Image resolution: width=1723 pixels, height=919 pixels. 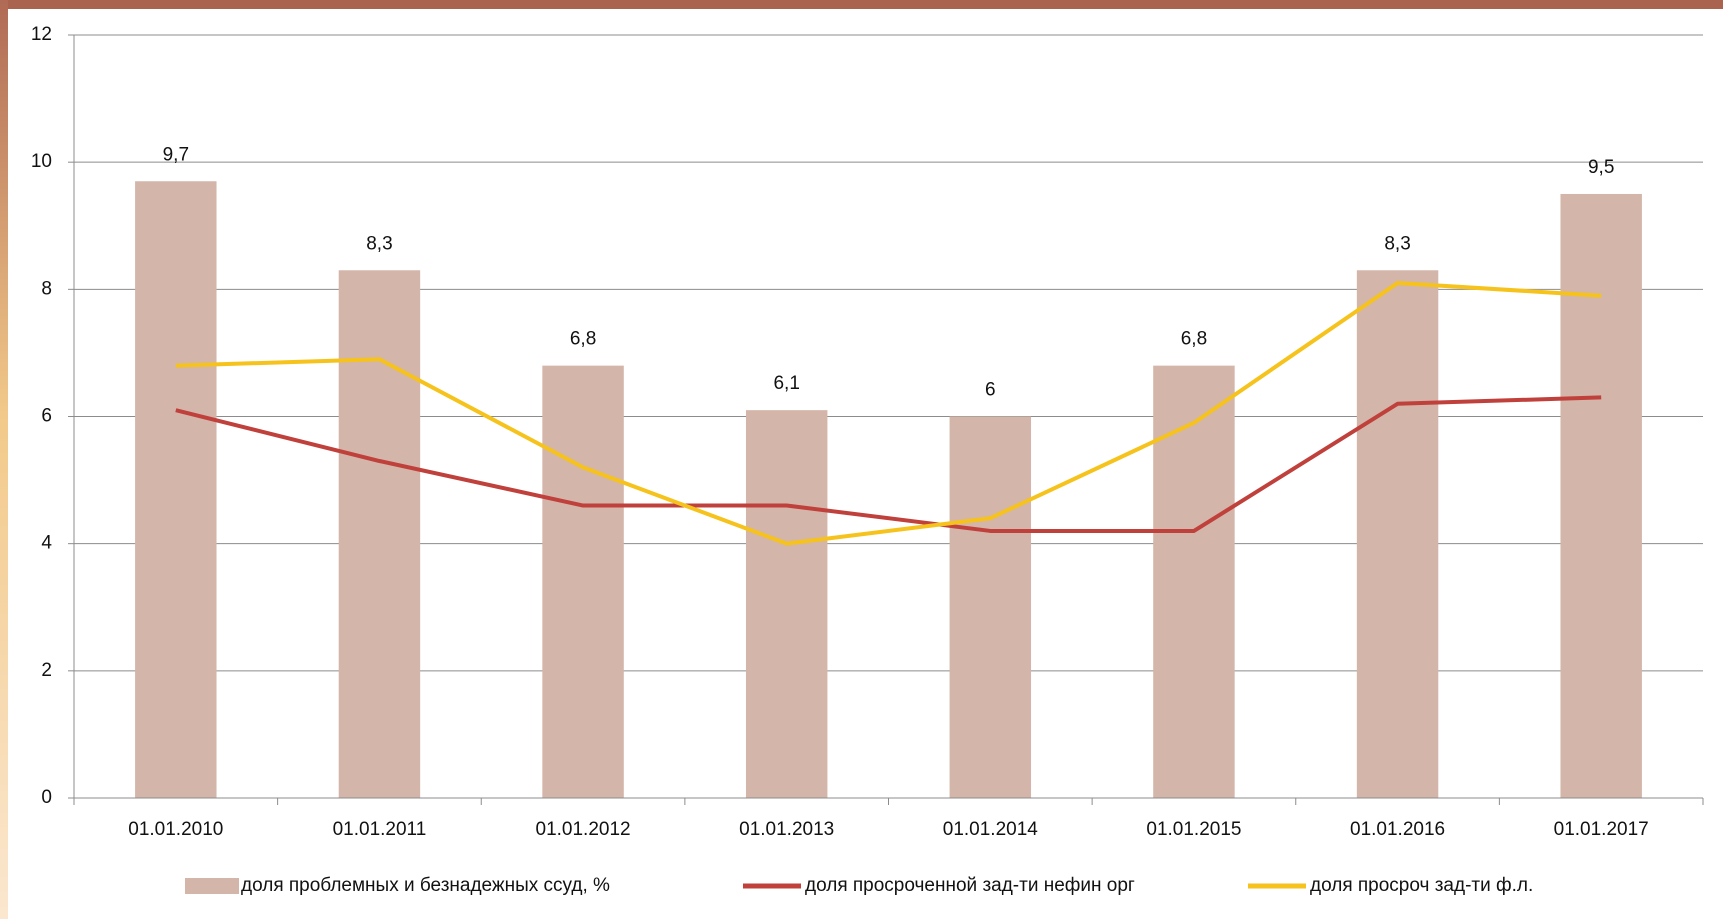 What do you see at coordinates (861, 4) in the screenshot?
I see `top-border` at bounding box center [861, 4].